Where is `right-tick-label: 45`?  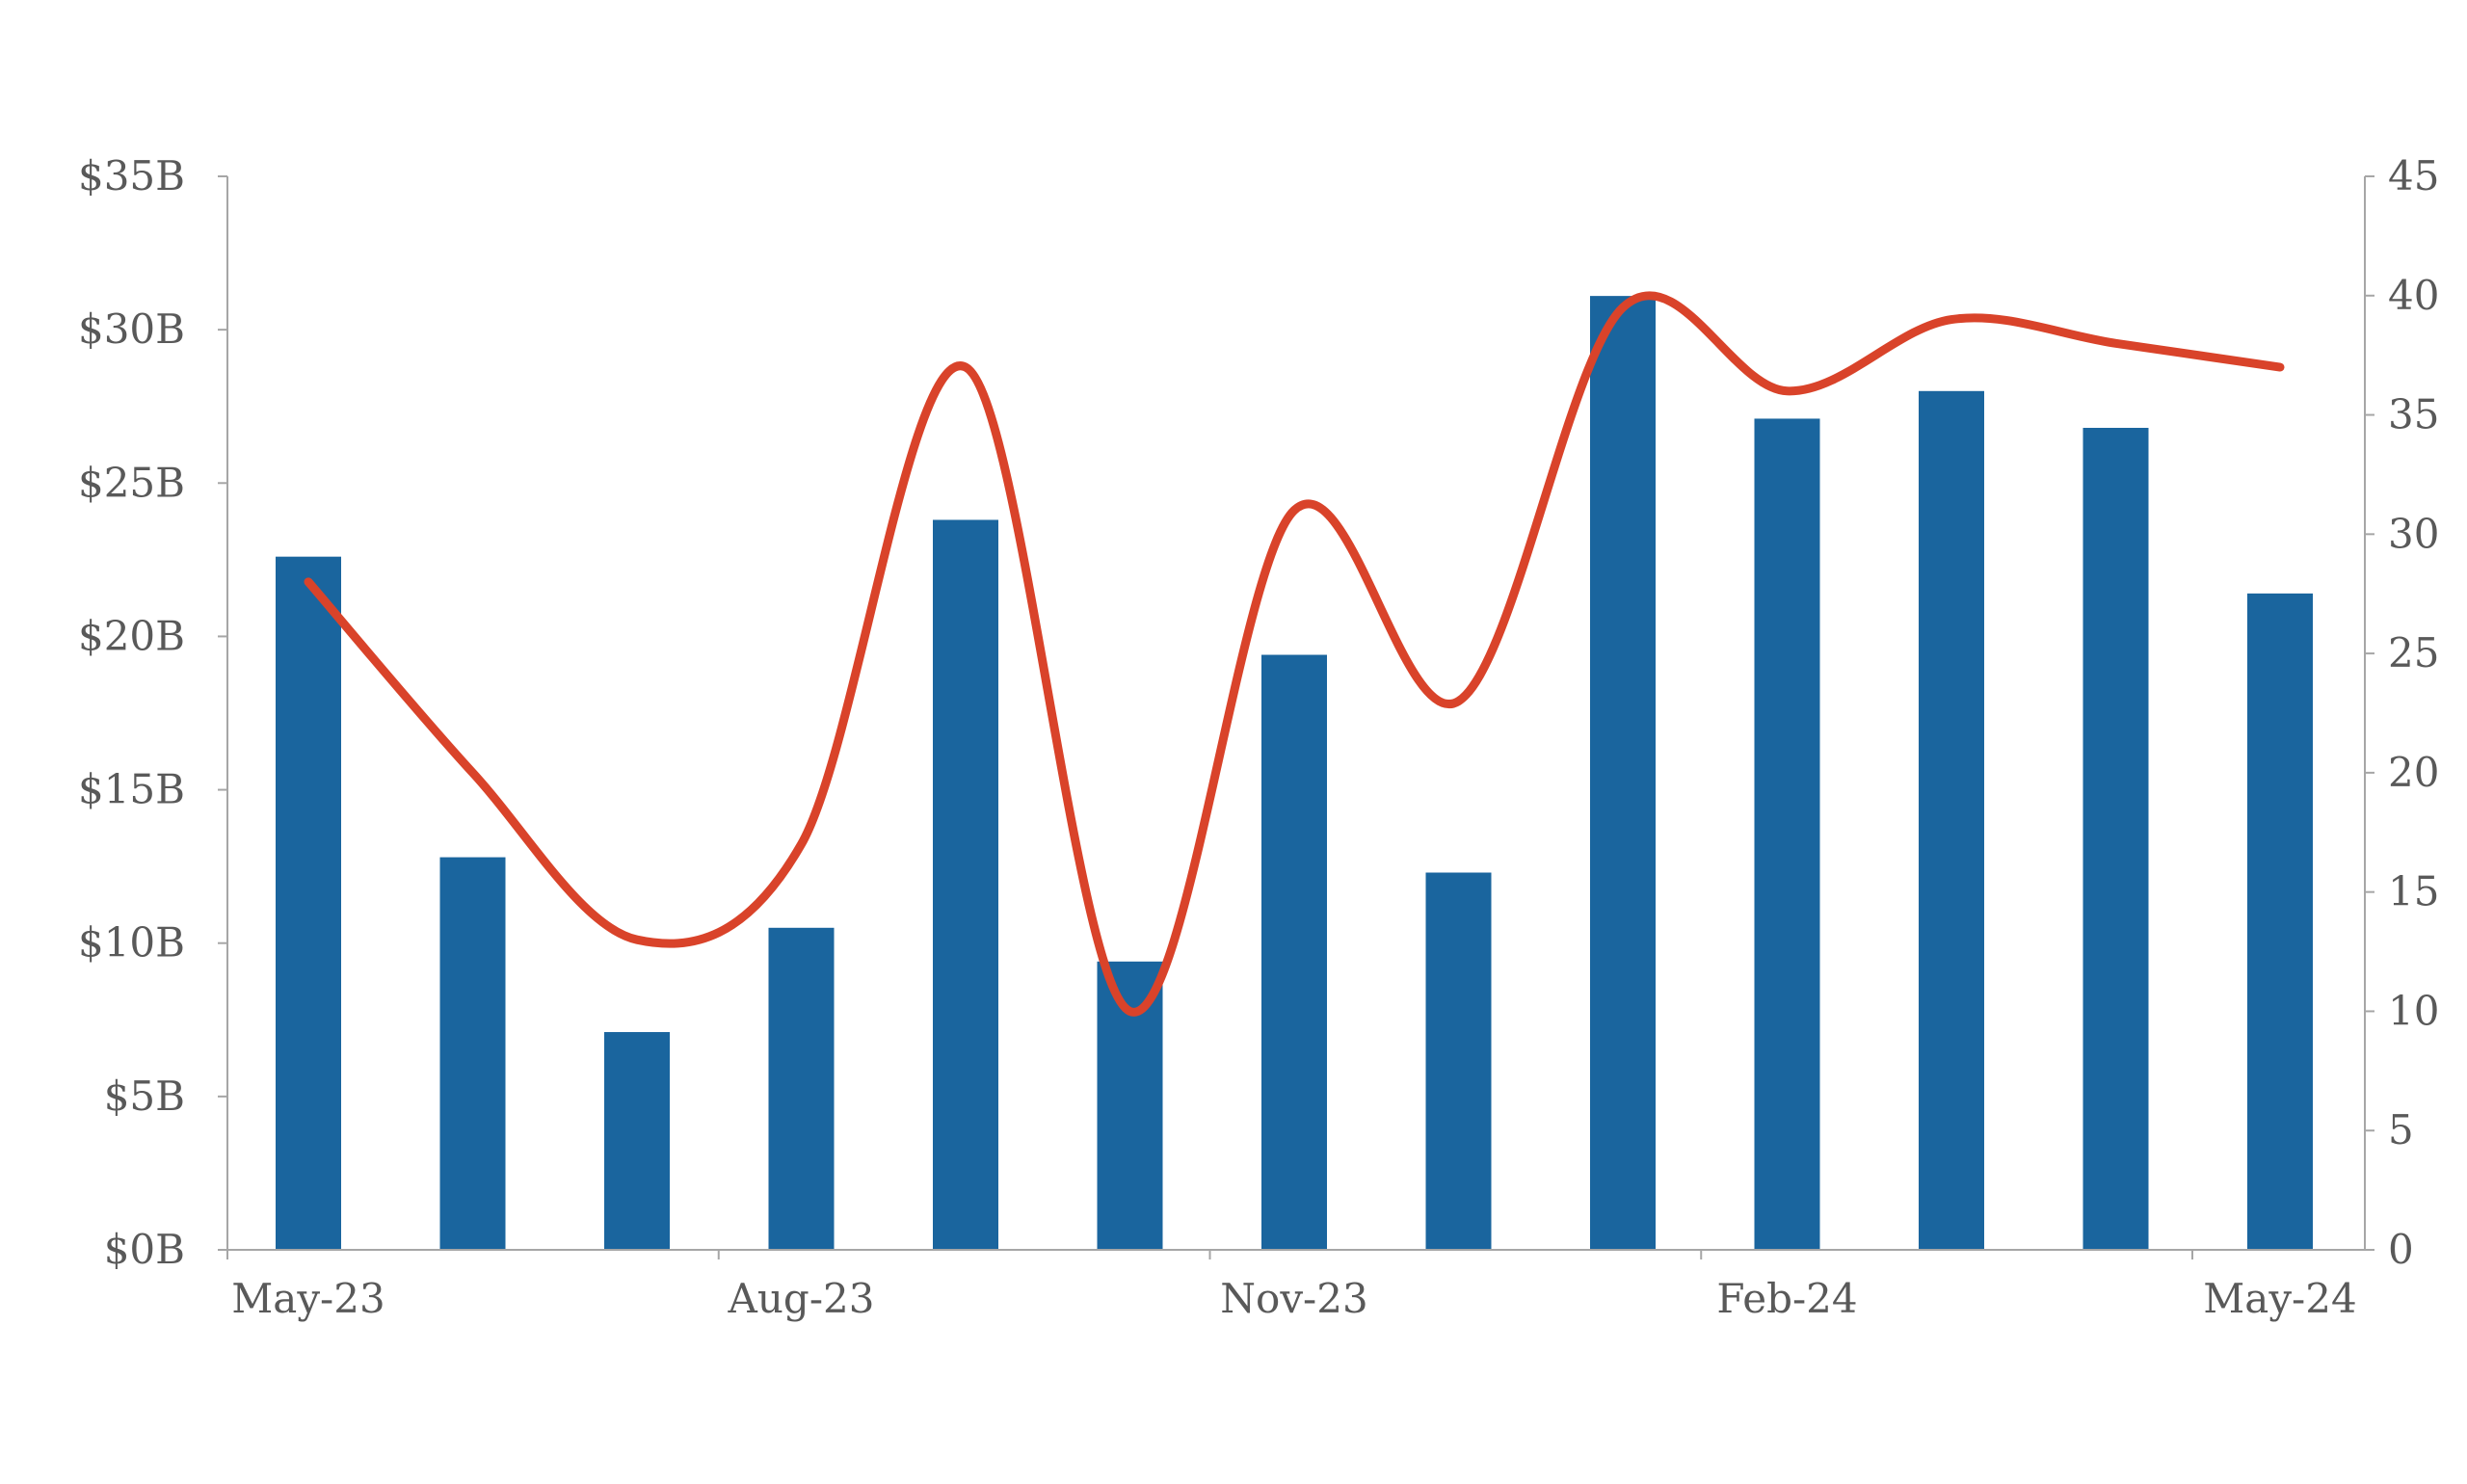
right-tick-label: 45 is located at coordinates (2413, 175).